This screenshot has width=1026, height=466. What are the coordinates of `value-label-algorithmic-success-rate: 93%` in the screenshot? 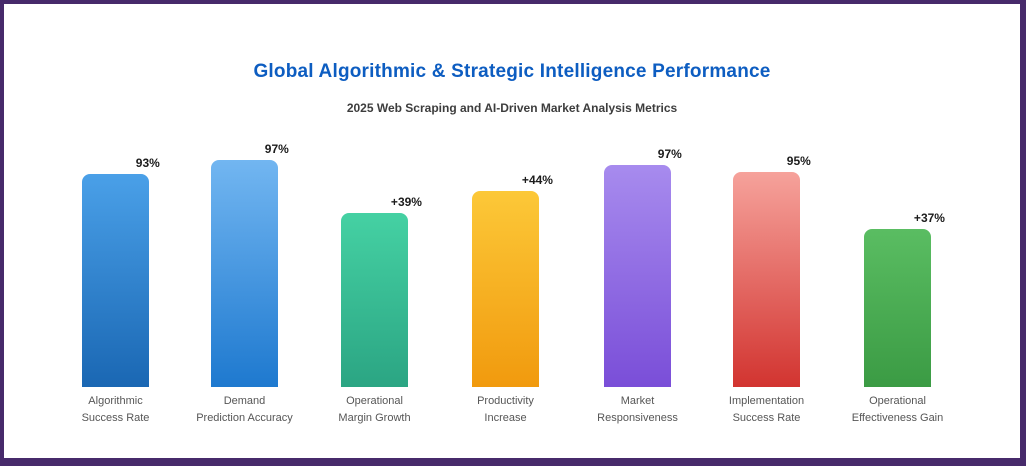 It's located at (147, 163).